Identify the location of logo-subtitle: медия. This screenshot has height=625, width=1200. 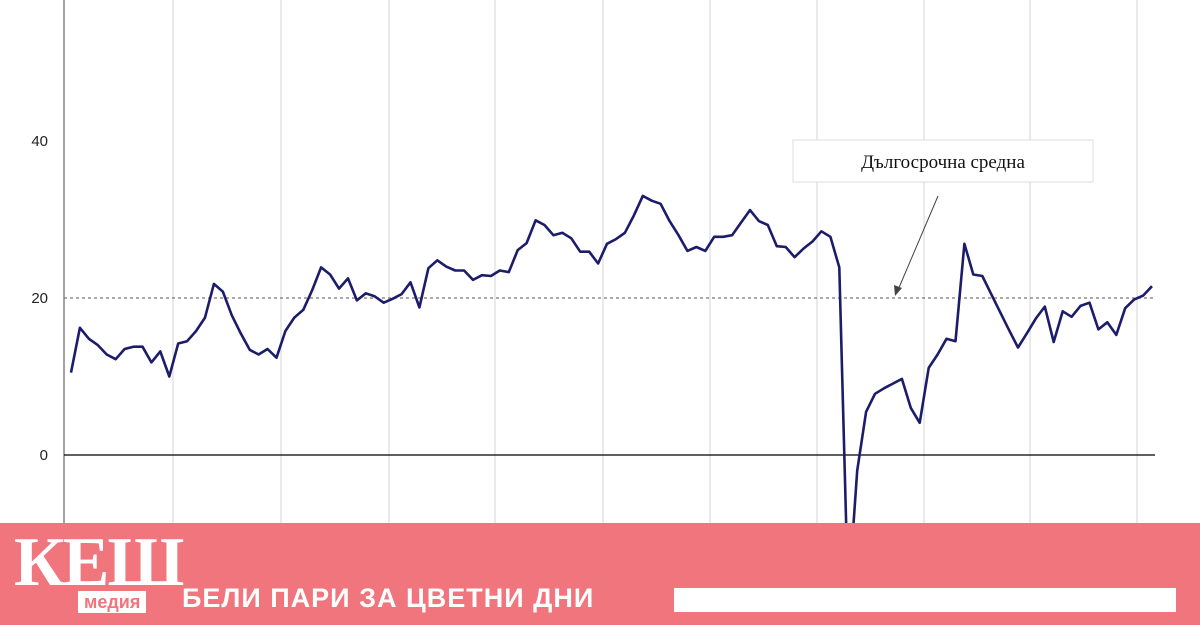
(112, 602).